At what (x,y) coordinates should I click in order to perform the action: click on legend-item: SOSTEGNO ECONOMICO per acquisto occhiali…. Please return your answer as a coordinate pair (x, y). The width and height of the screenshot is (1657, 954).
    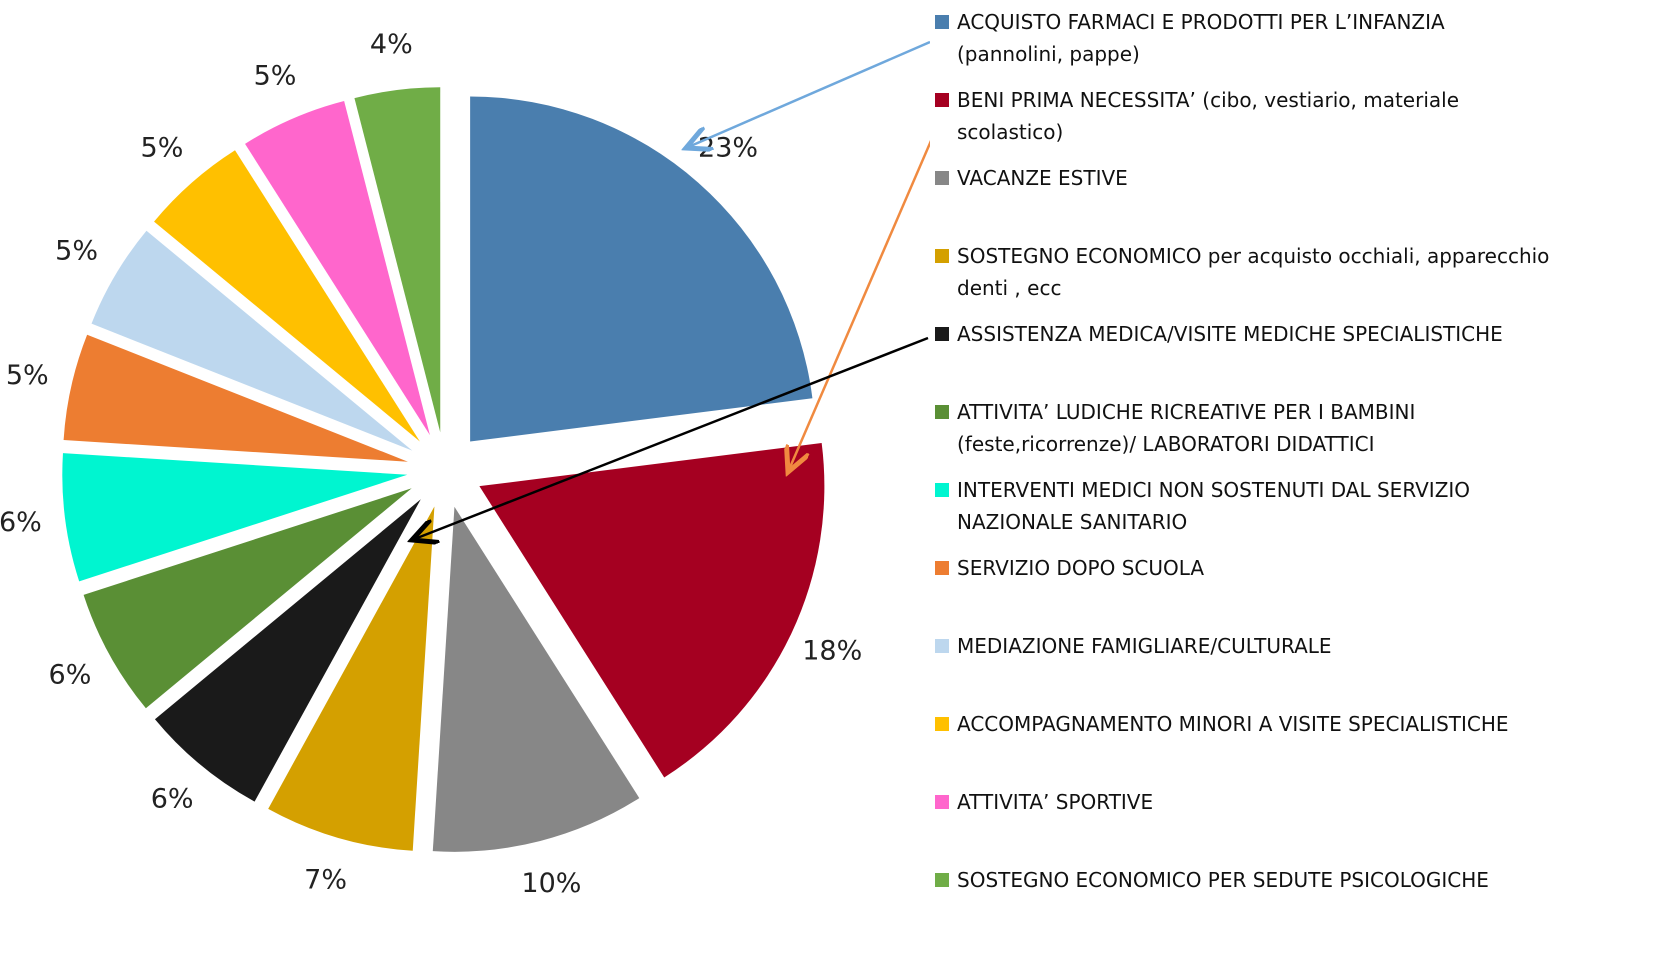
    Looking at the image, I should click on (1245, 279).